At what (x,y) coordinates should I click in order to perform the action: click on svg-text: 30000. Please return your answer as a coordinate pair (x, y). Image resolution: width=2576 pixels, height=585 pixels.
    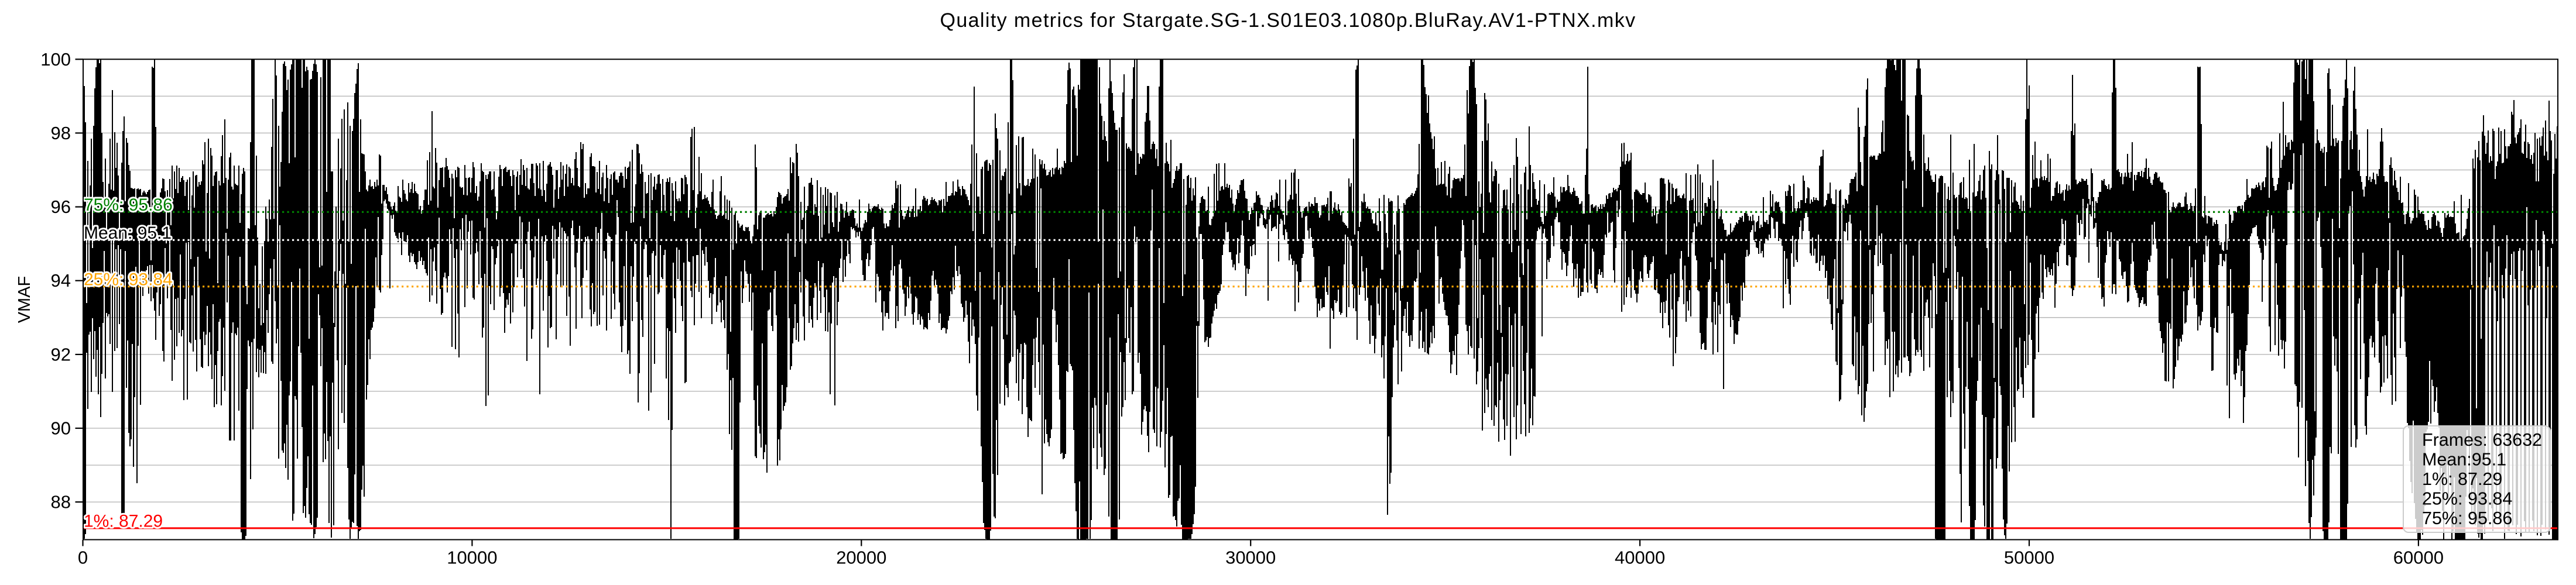
    Looking at the image, I should click on (1250, 558).